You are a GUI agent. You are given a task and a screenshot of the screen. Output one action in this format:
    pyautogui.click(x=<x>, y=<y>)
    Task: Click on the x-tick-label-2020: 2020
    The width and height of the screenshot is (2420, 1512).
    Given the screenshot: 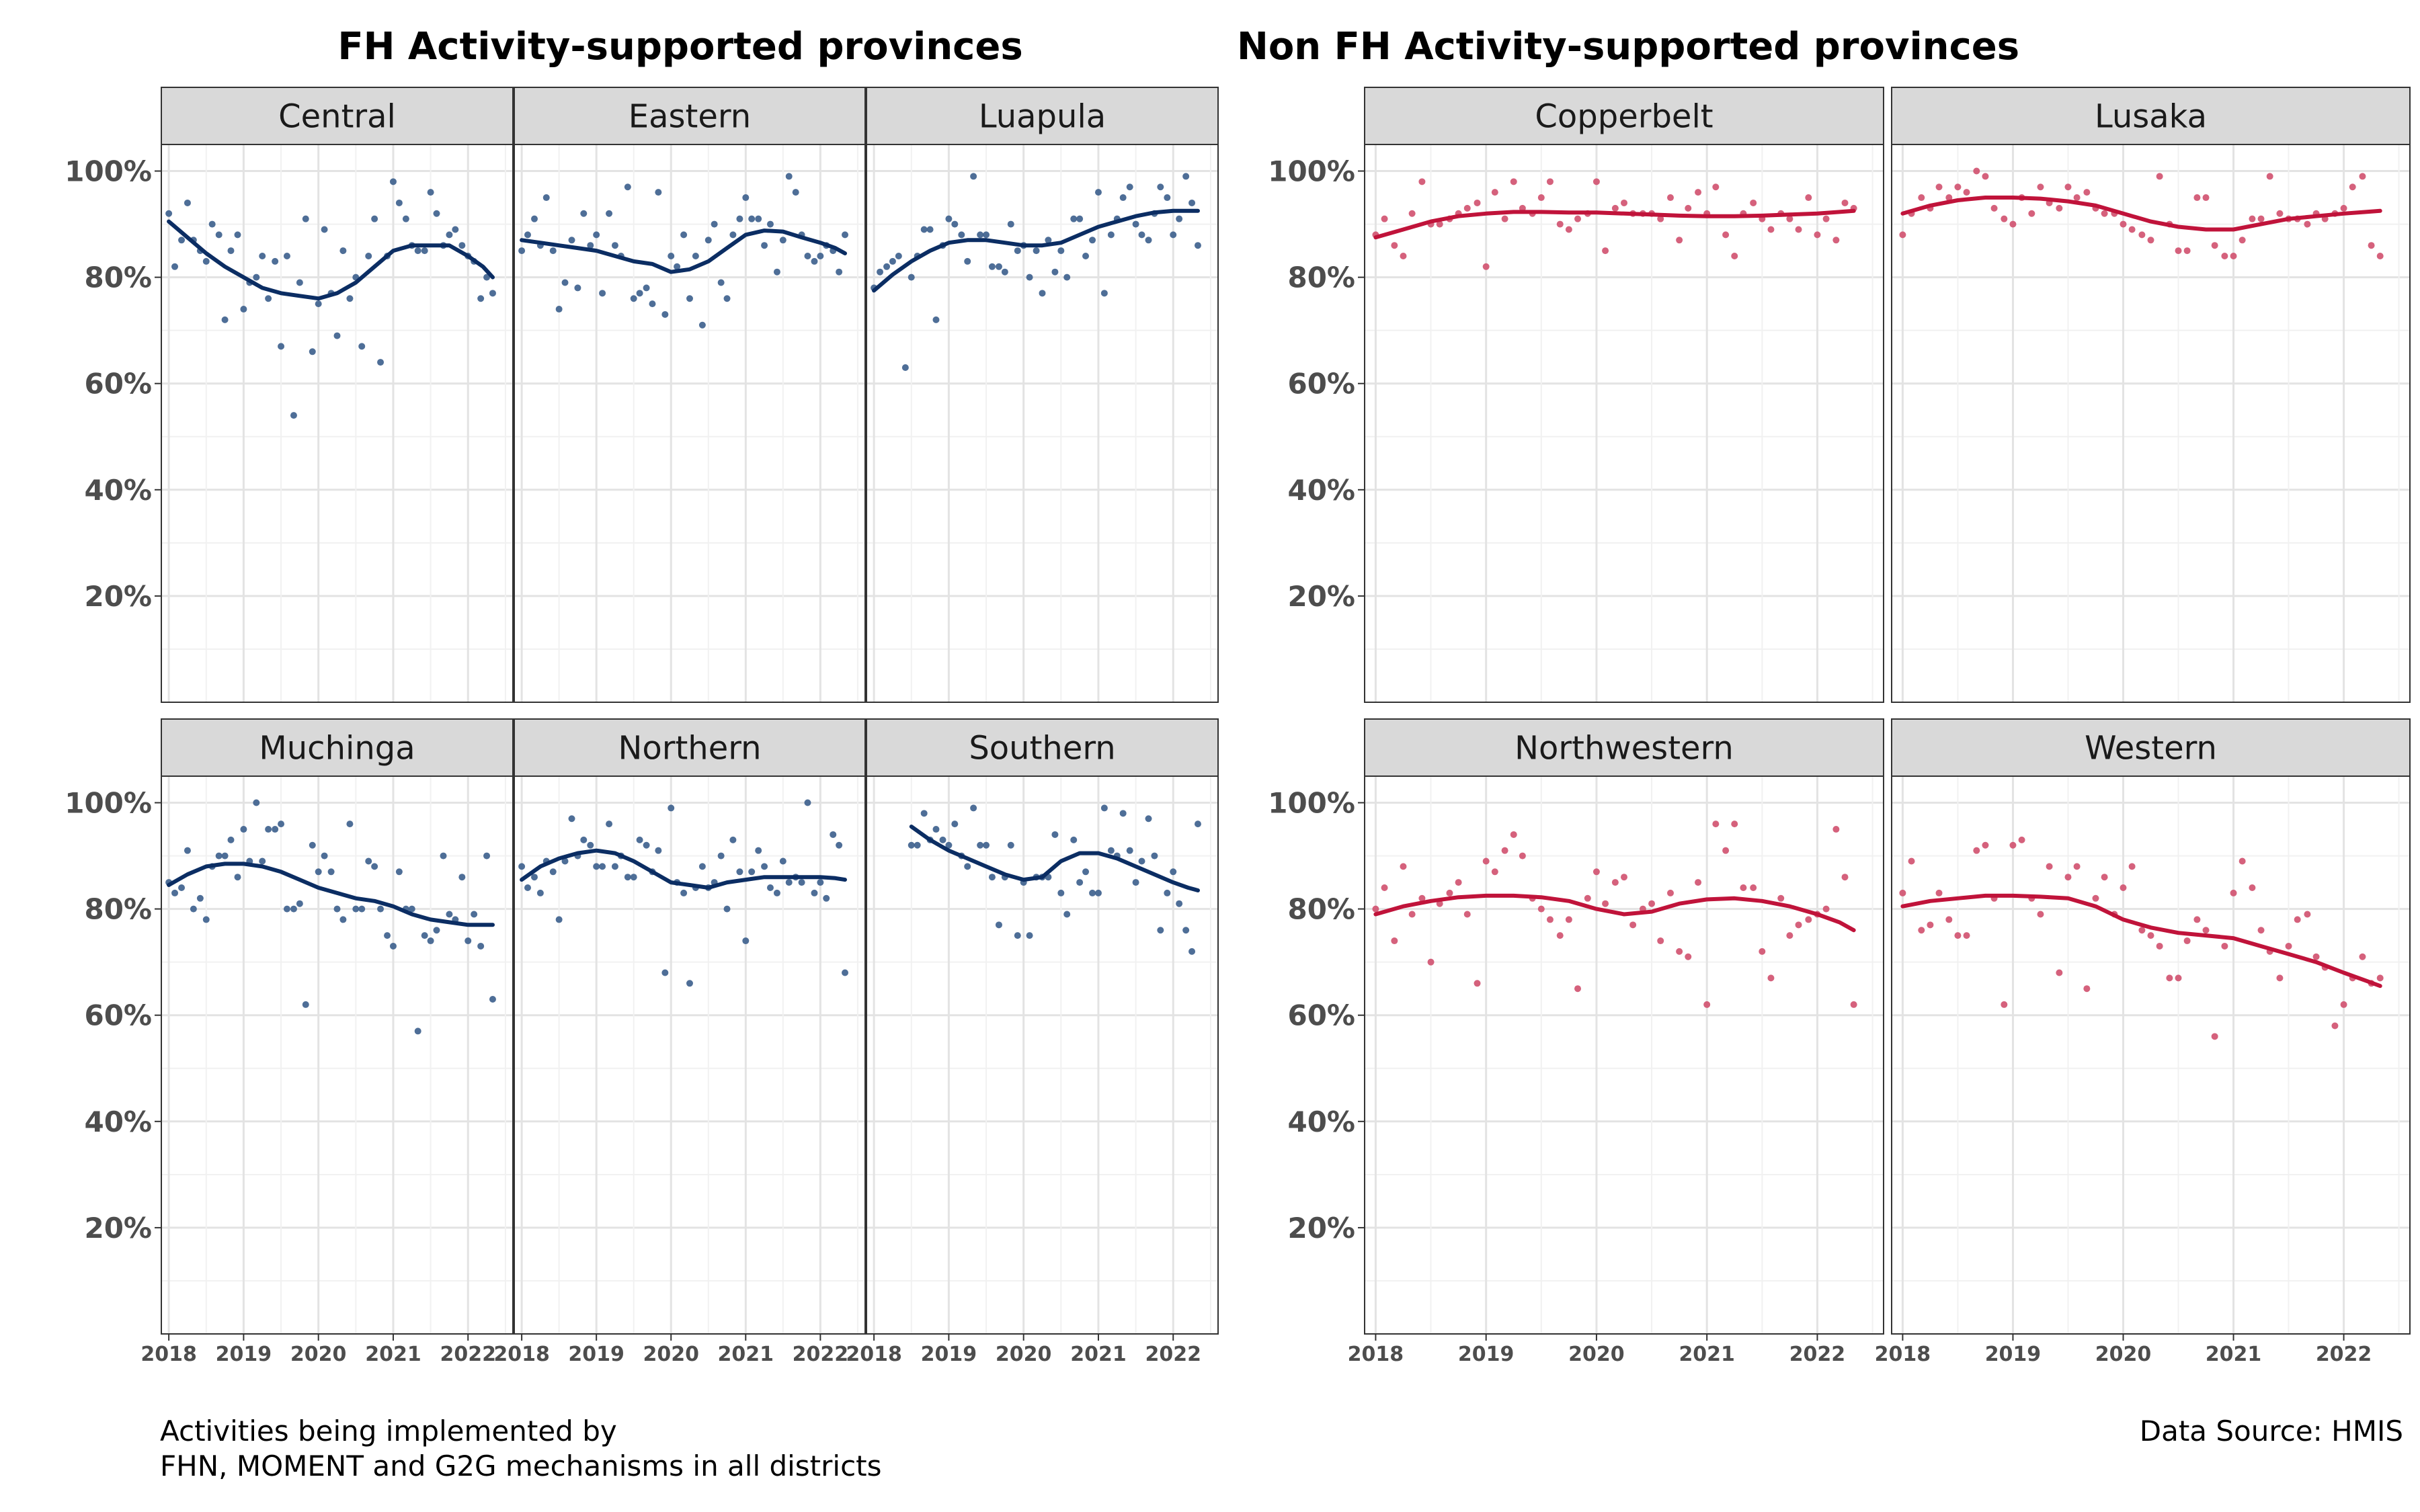 What is the action you would take?
    pyautogui.click(x=1596, y=1354)
    